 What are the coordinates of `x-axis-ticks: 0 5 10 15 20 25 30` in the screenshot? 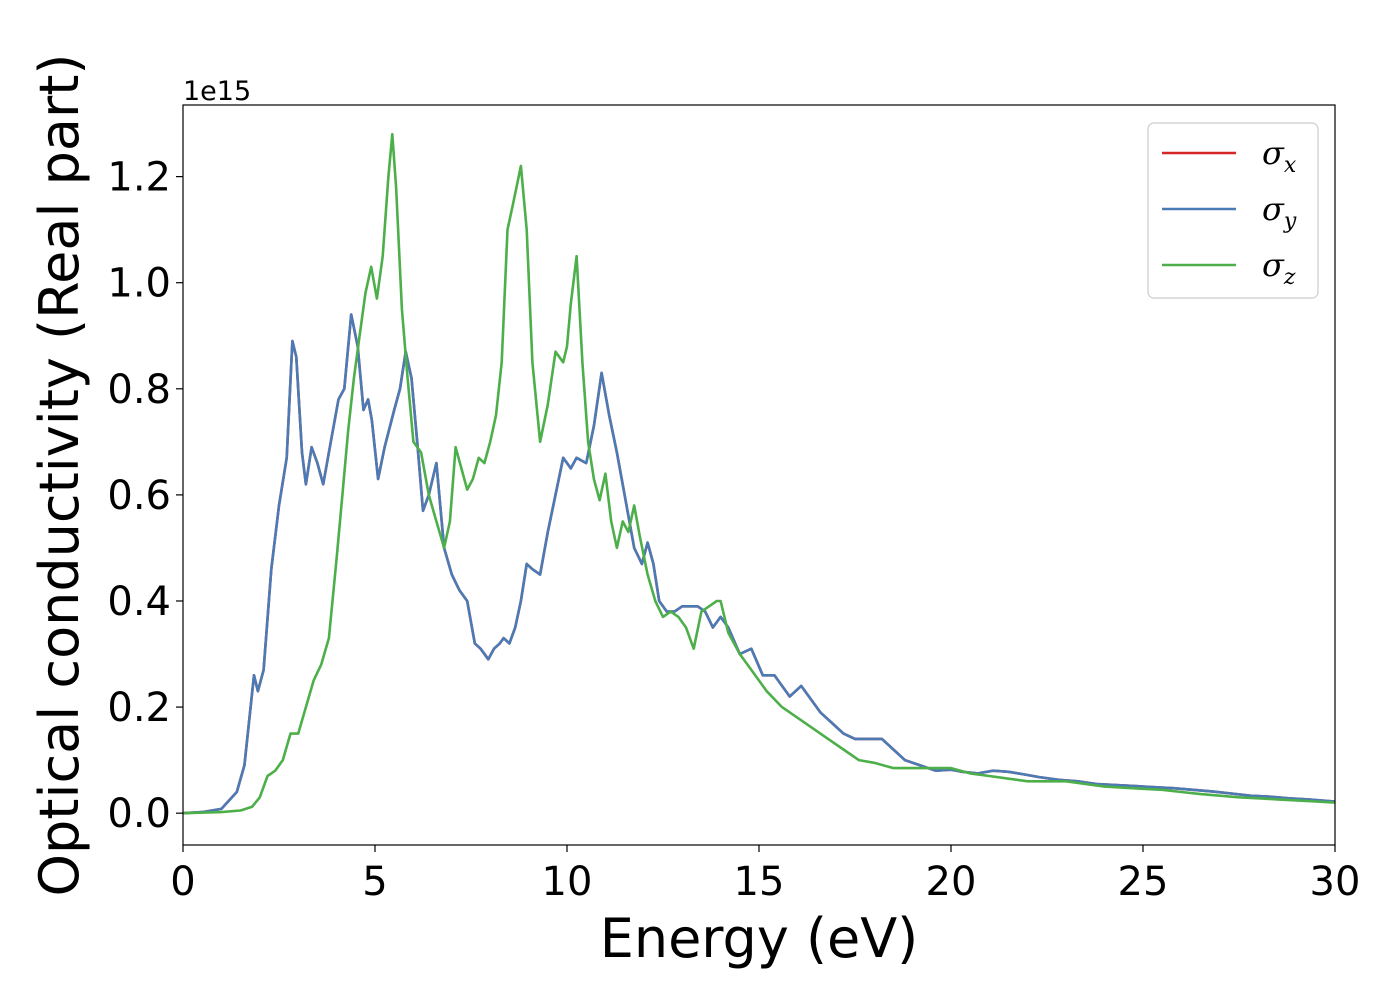 It's located at (765, 875).